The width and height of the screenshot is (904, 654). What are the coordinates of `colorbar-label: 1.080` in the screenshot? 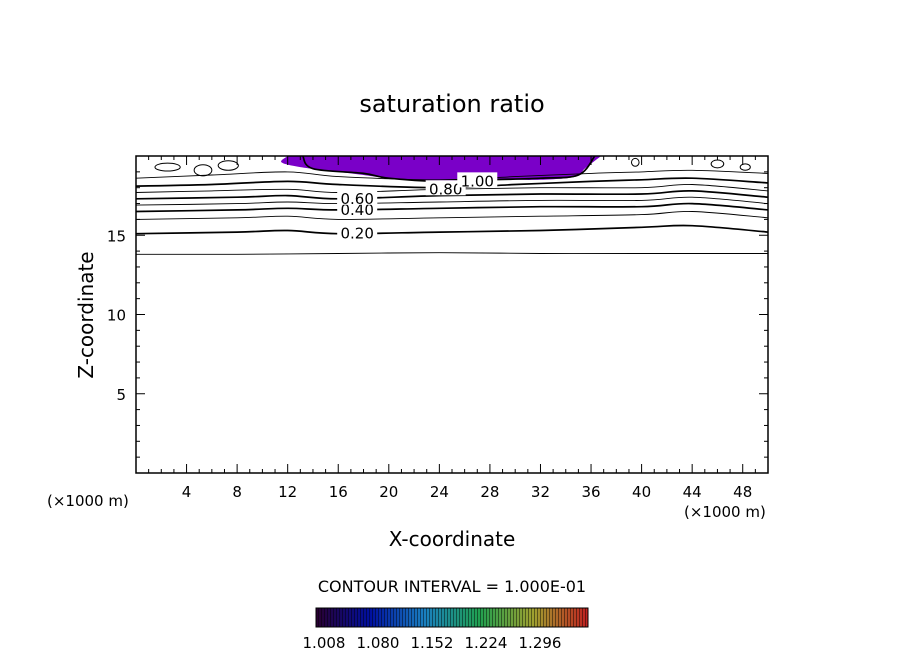 It's located at (378, 643).